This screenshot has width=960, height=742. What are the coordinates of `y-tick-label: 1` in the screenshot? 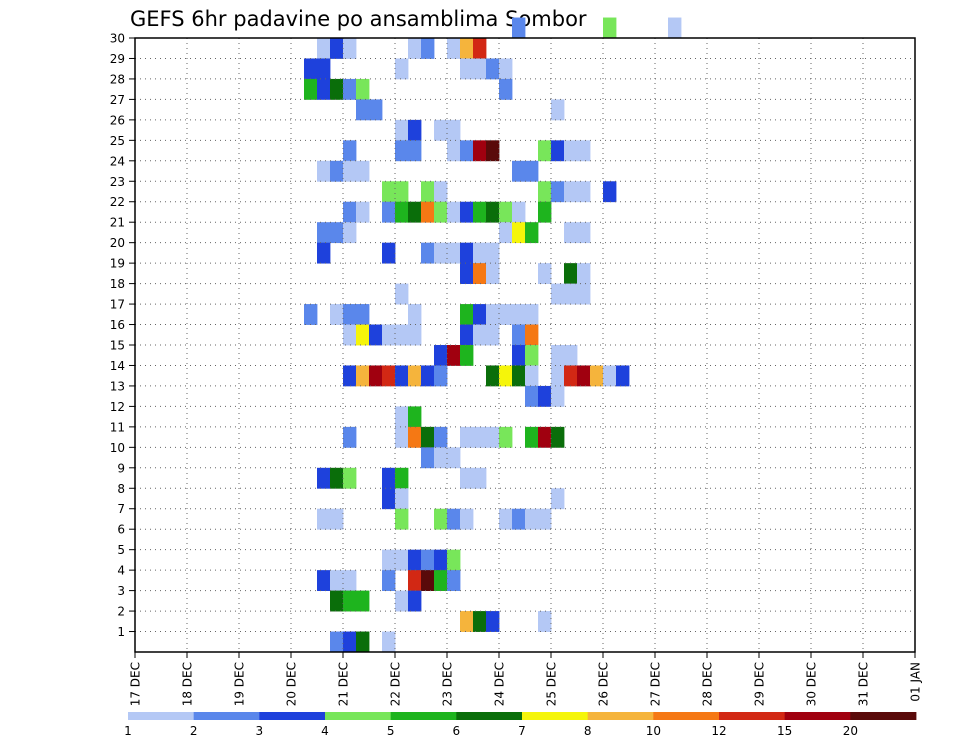 It's located at (121, 632).